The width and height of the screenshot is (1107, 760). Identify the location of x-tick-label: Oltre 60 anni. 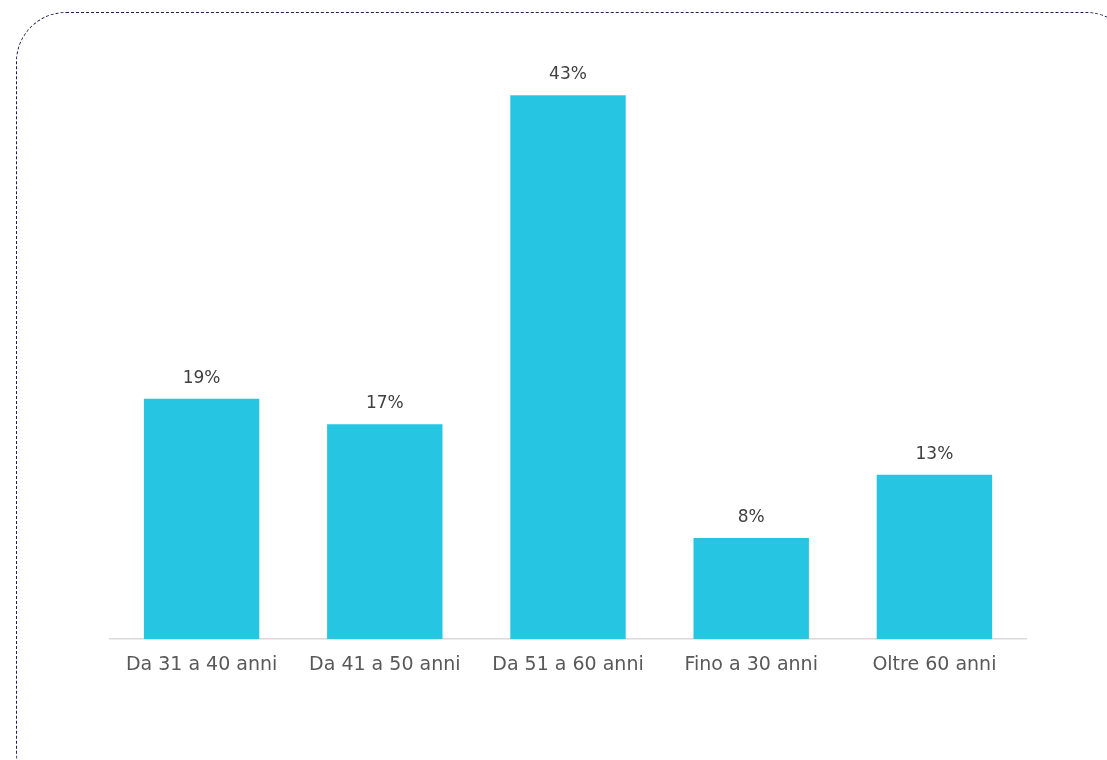
(934, 662).